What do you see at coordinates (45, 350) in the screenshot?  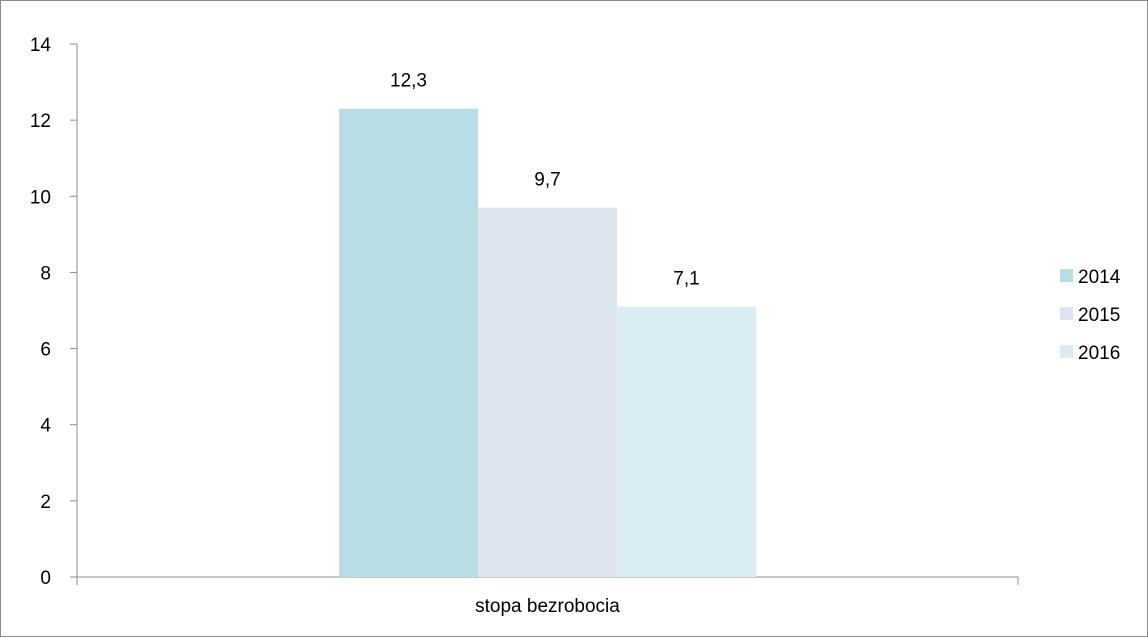 I see `y-tick-label: 6` at bounding box center [45, 350].